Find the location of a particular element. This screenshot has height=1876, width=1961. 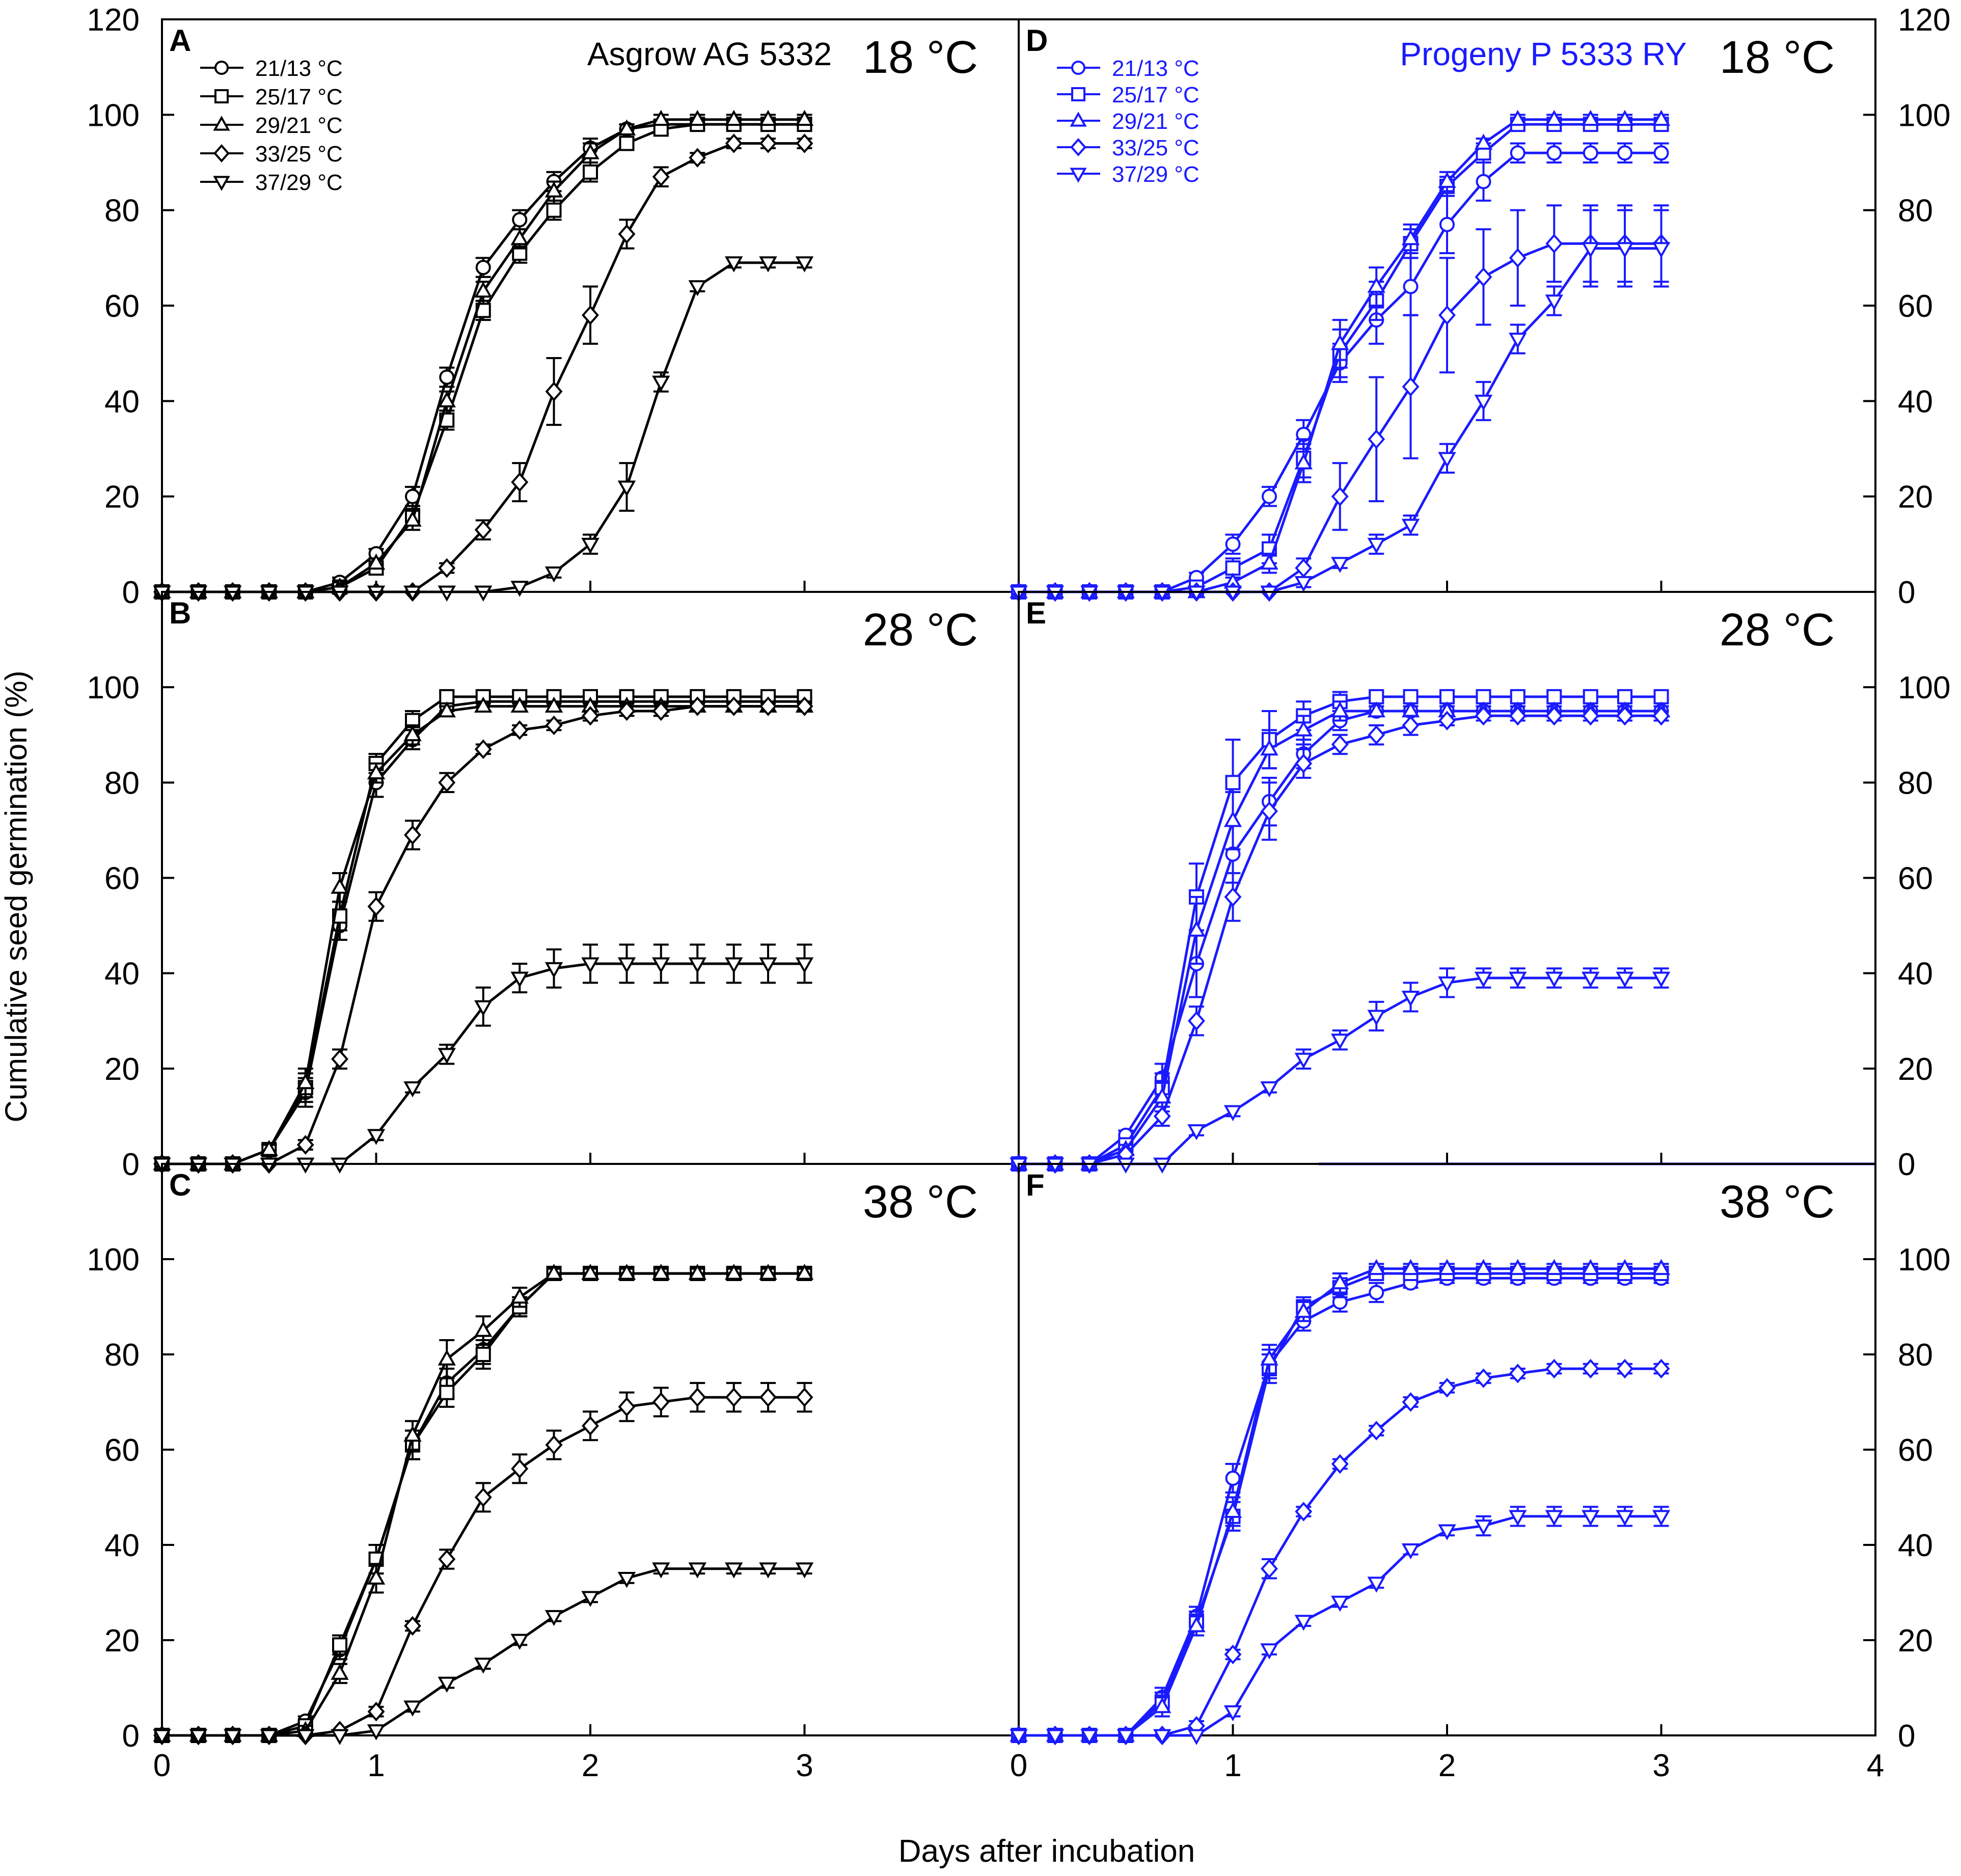

y-tick-label: 100 is located at coordinates (113, 116).